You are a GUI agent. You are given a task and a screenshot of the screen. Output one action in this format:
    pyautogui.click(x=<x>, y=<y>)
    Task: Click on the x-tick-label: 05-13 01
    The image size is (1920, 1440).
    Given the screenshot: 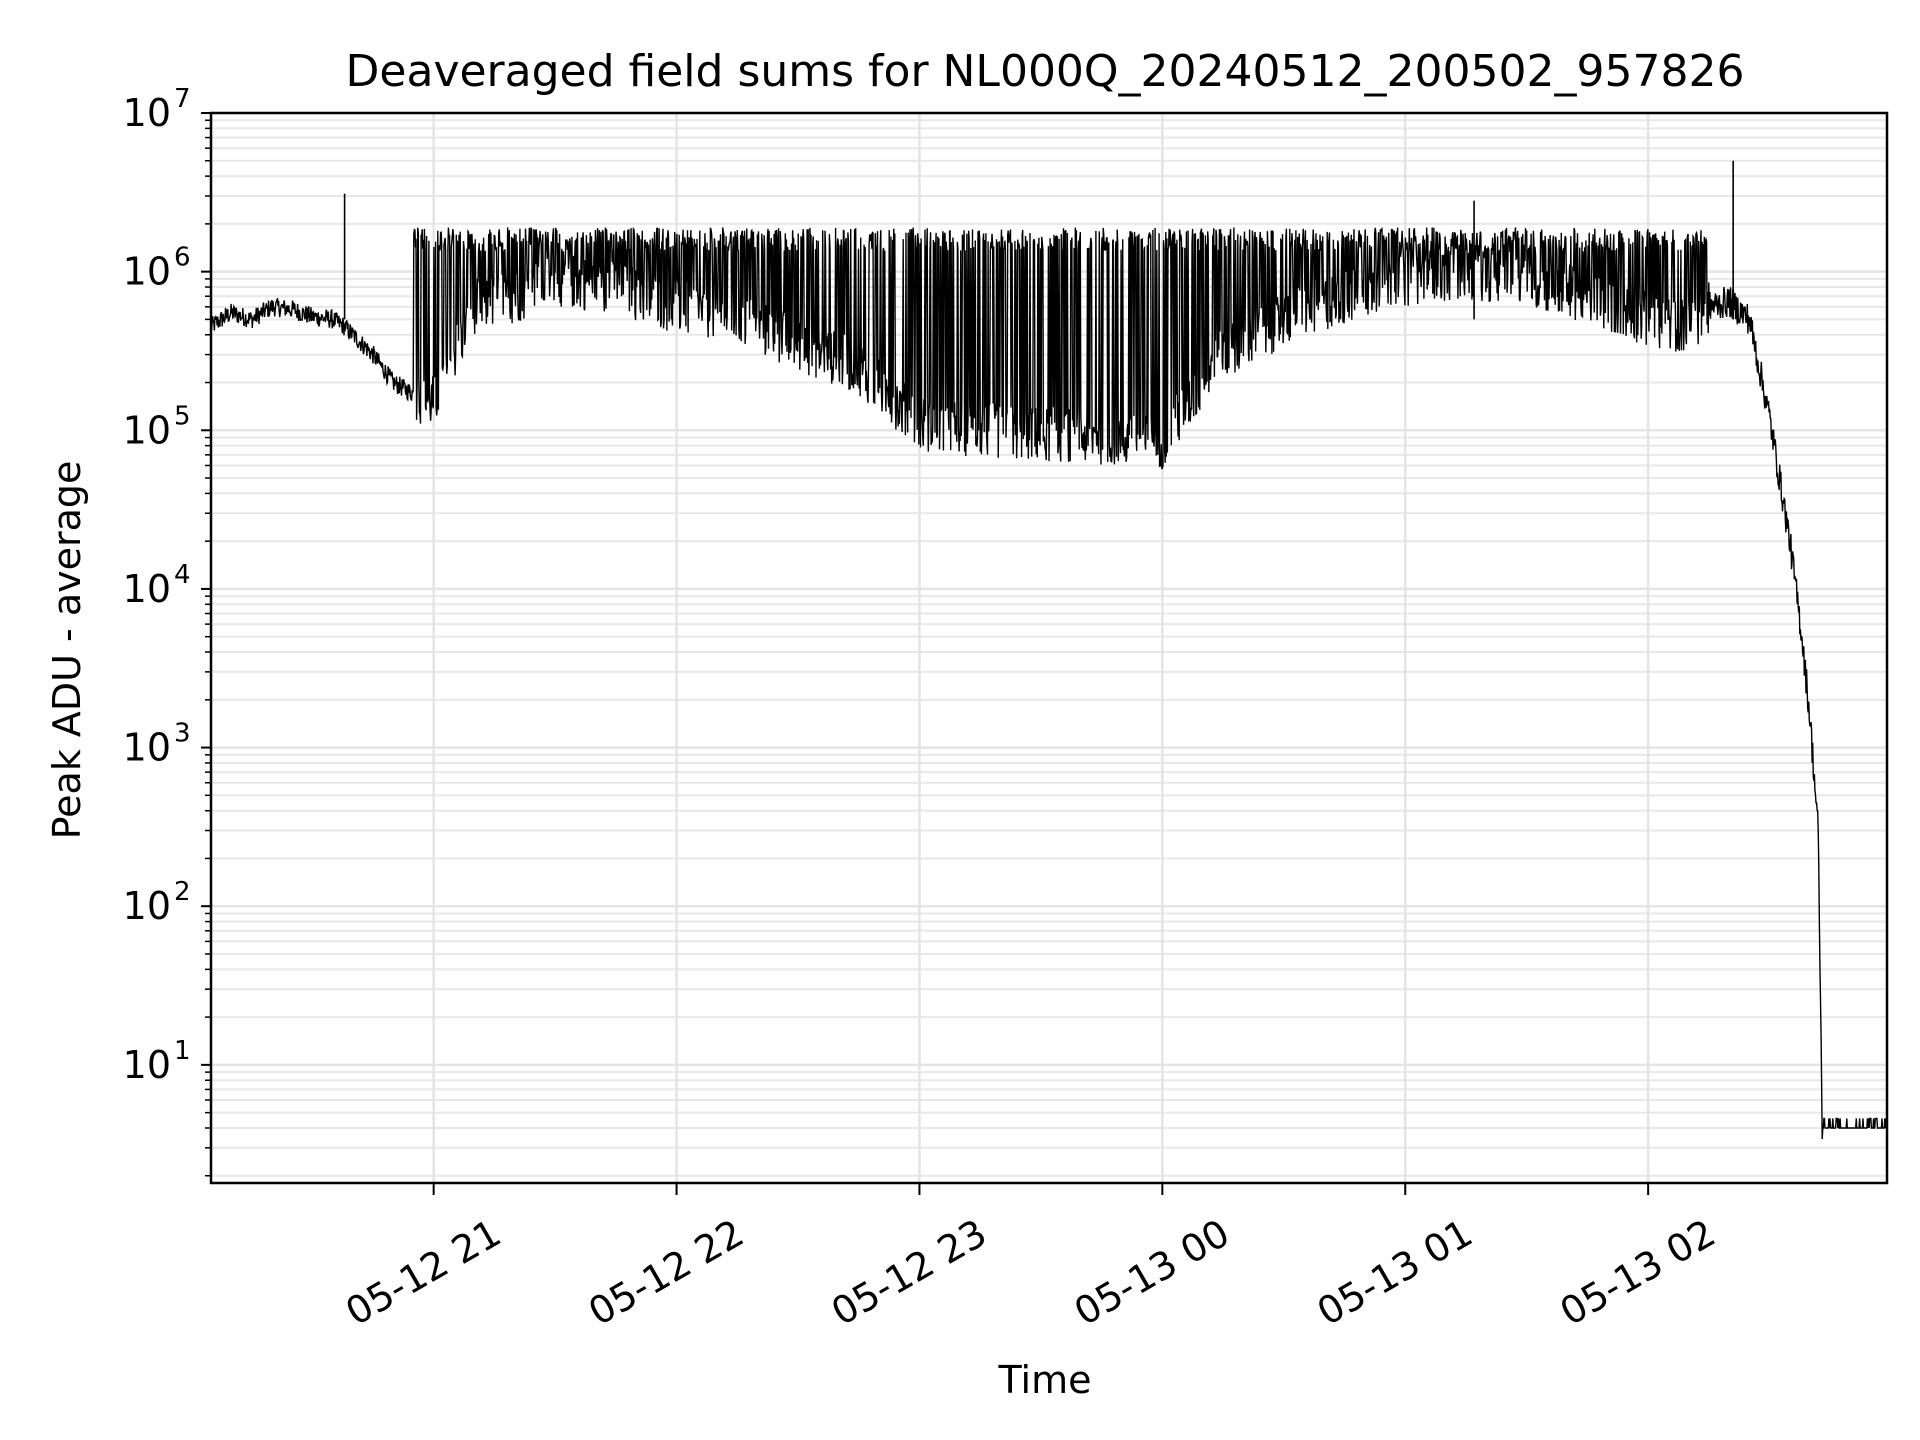 What is the action you would take?
    pyautogui.click(x=1395, y=1273)
    